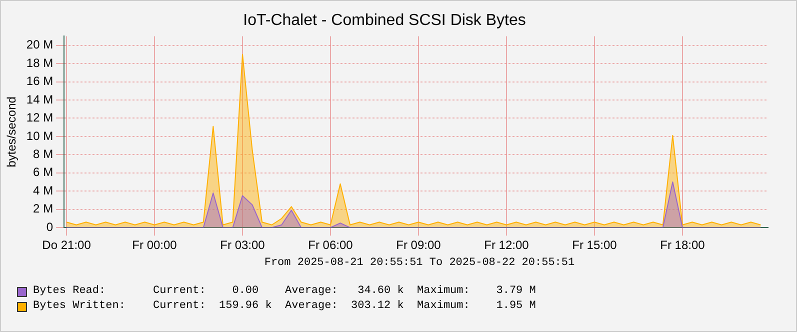 Image resolution: width=797 pixels, height=332 pixels. What do you see at coordinates (595, 245) in the screenshot?
I see `x-tick-label: Fr 15:00` at bounding box center [595, 245].